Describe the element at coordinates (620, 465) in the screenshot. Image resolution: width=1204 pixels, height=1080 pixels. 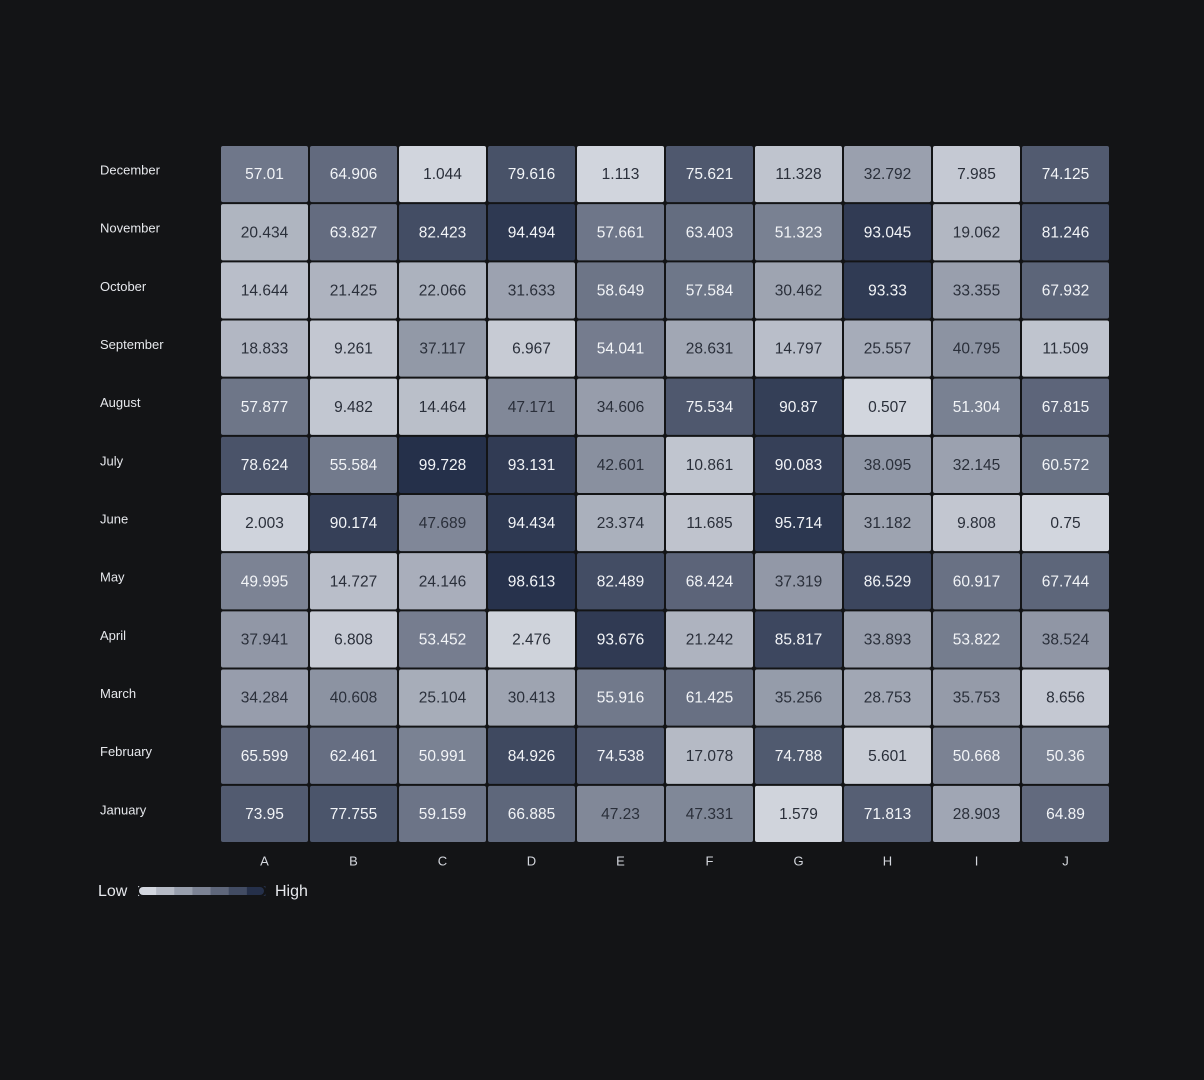
I see `cell-value: 42.601` at that location.